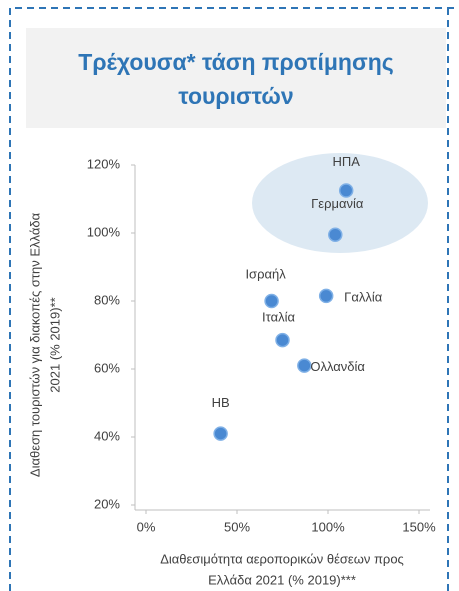  I want to click on x-axis-label: Διαθεσιμότητα αεροπορικών θέσεων προς, so click(282, 558).